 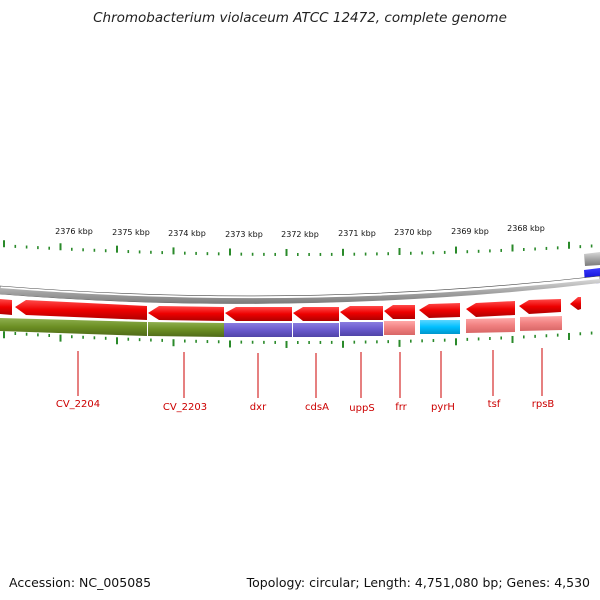 What do you see at coordinates (592, 259) in the screenshot?
I see `forward-backbone-segment` at bounding box center [592, 259].